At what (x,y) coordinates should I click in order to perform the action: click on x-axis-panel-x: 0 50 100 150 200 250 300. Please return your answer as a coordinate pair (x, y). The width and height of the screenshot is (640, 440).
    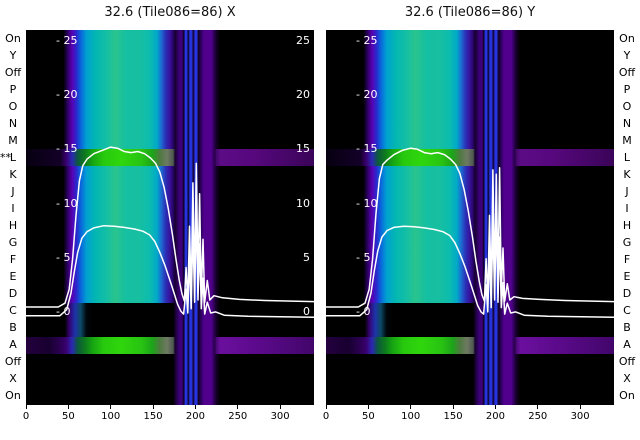
    Looking at the image, I should click on (174, 420).